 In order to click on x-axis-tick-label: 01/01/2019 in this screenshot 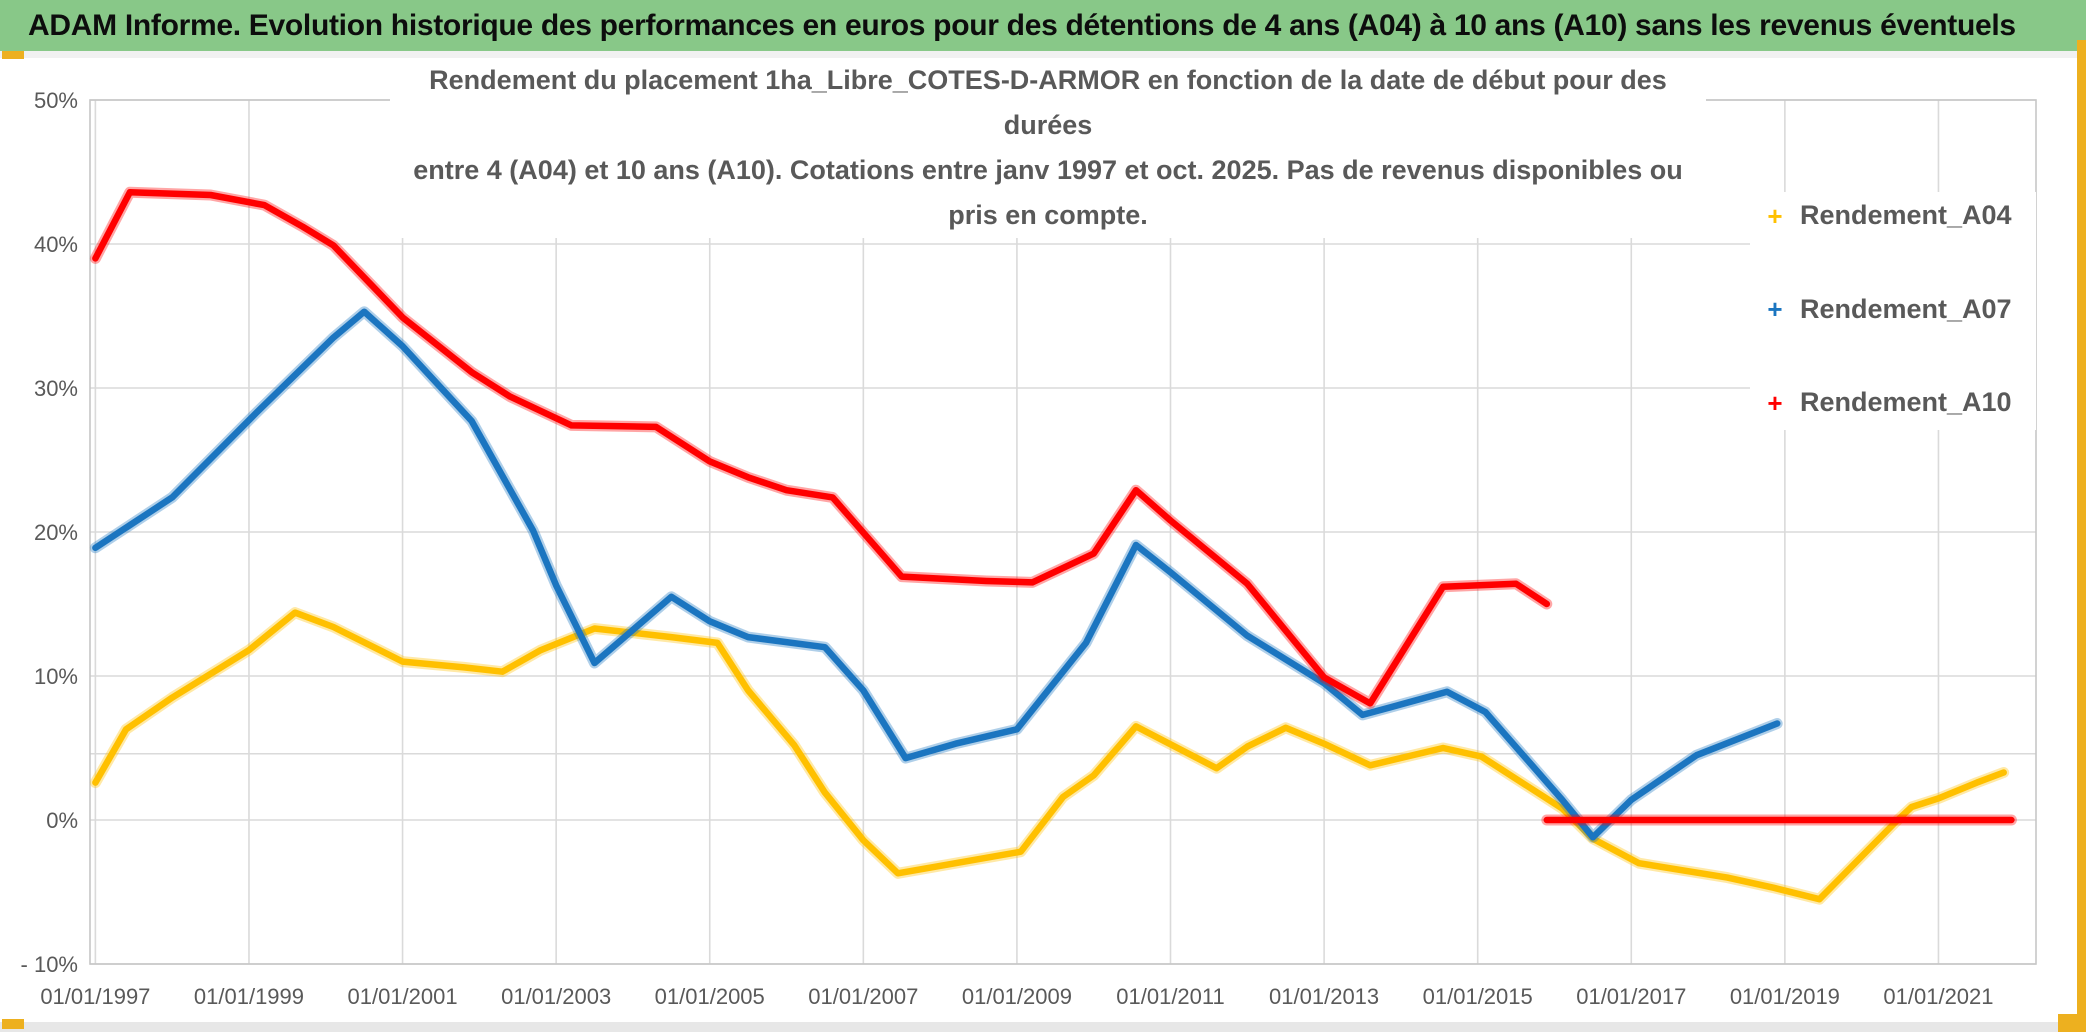, I will do `click(1785, 996)`.